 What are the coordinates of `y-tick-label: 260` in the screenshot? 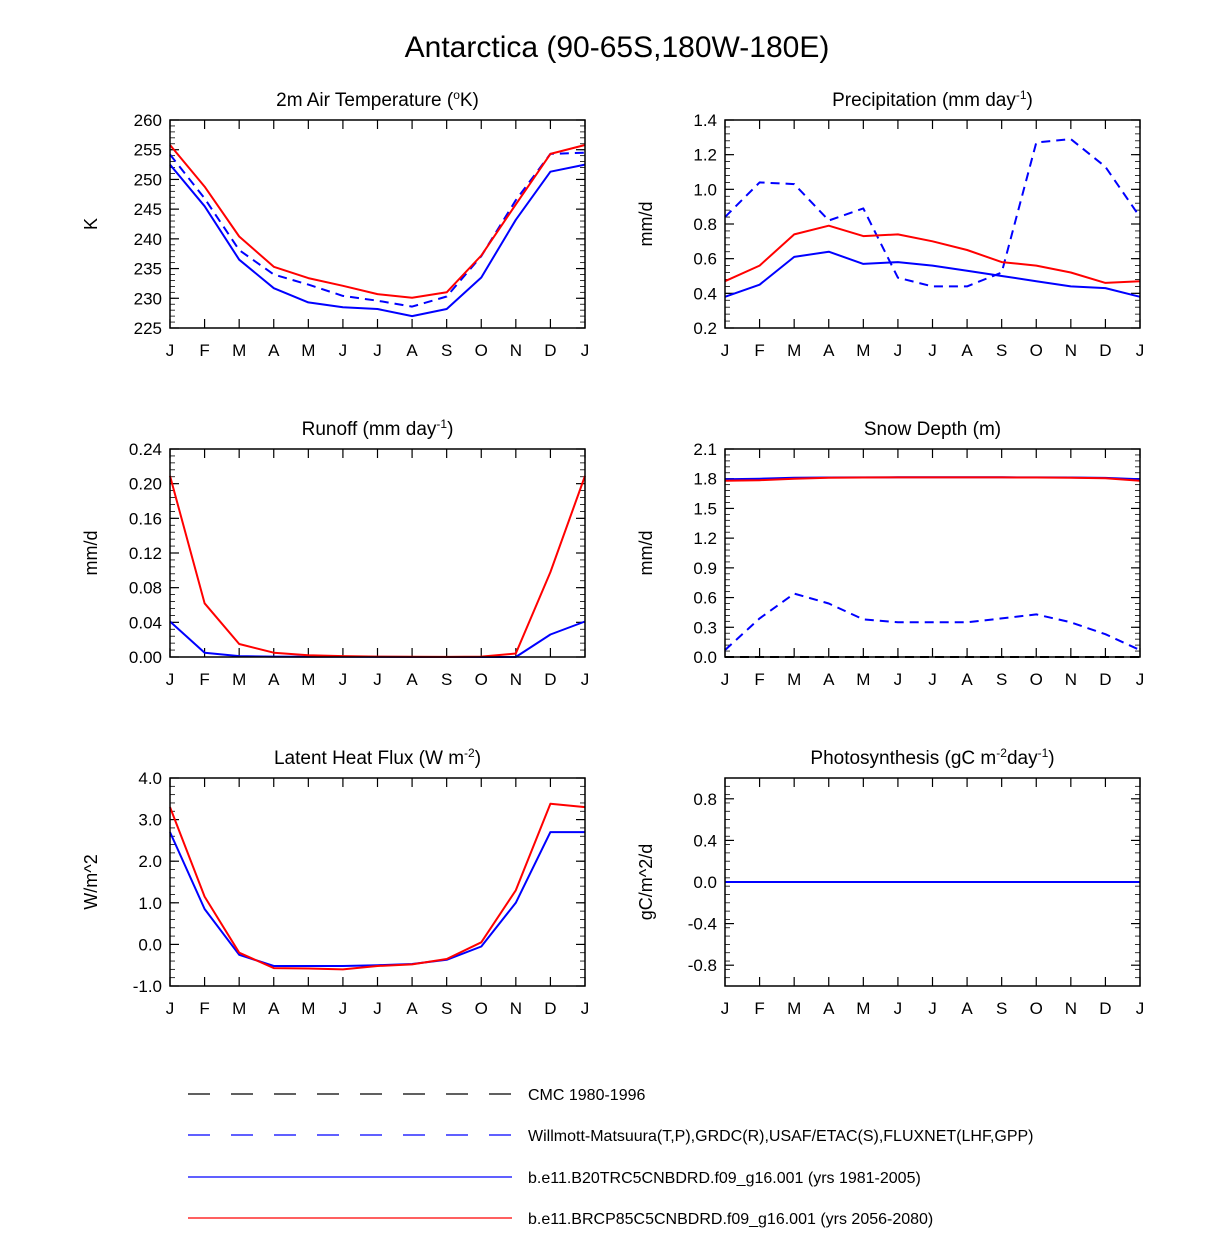 It's located at (148, 120).